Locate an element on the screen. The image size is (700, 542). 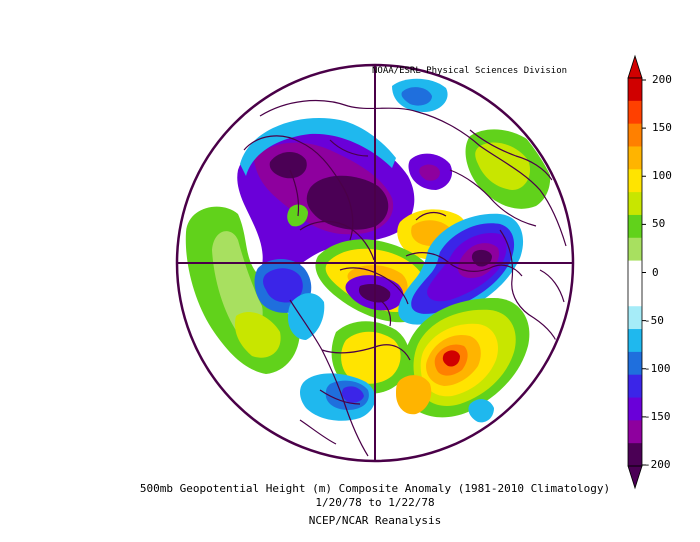
credit-text: NOAA/ESRL Physical Sciences Division is located at coordinates (470, 71).